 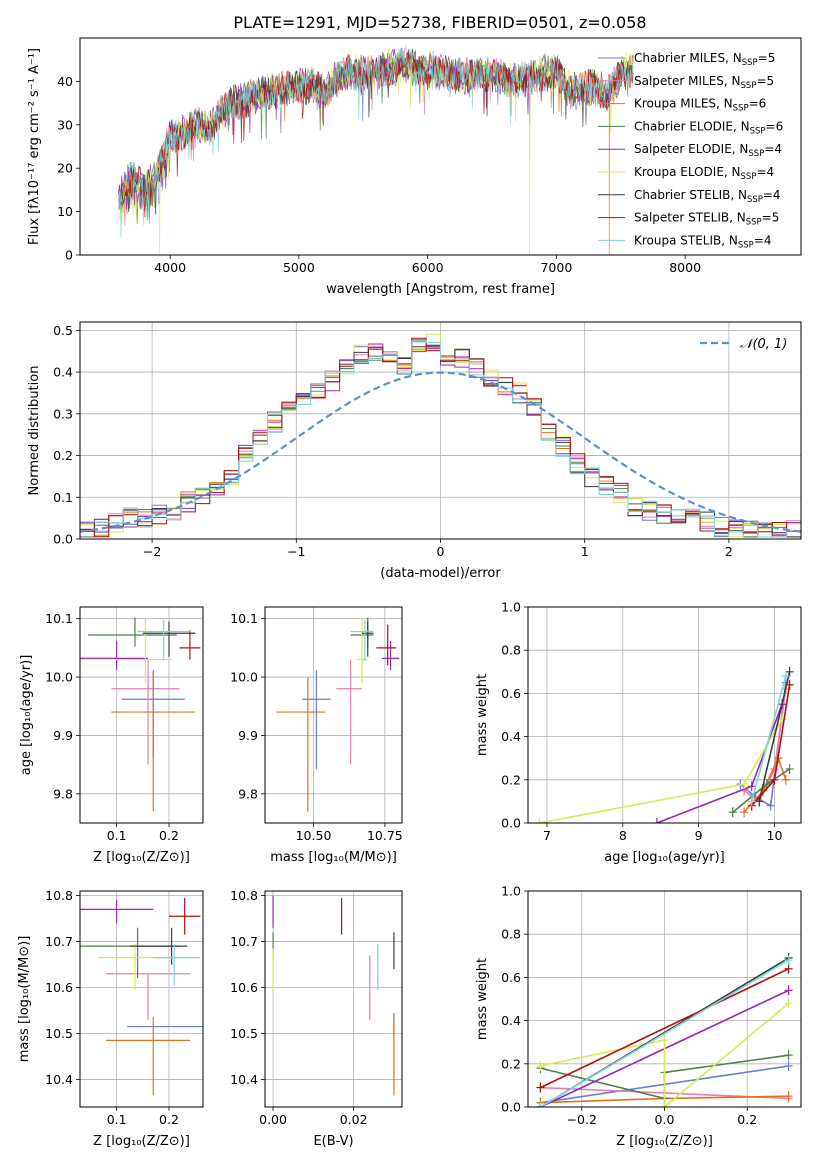 I want to click on panel-mass_vs_ebv: 0.00 0.02 10.4 10.5 10.6 10.7 10.8 E(B-V), so click(x=316, y=1018).